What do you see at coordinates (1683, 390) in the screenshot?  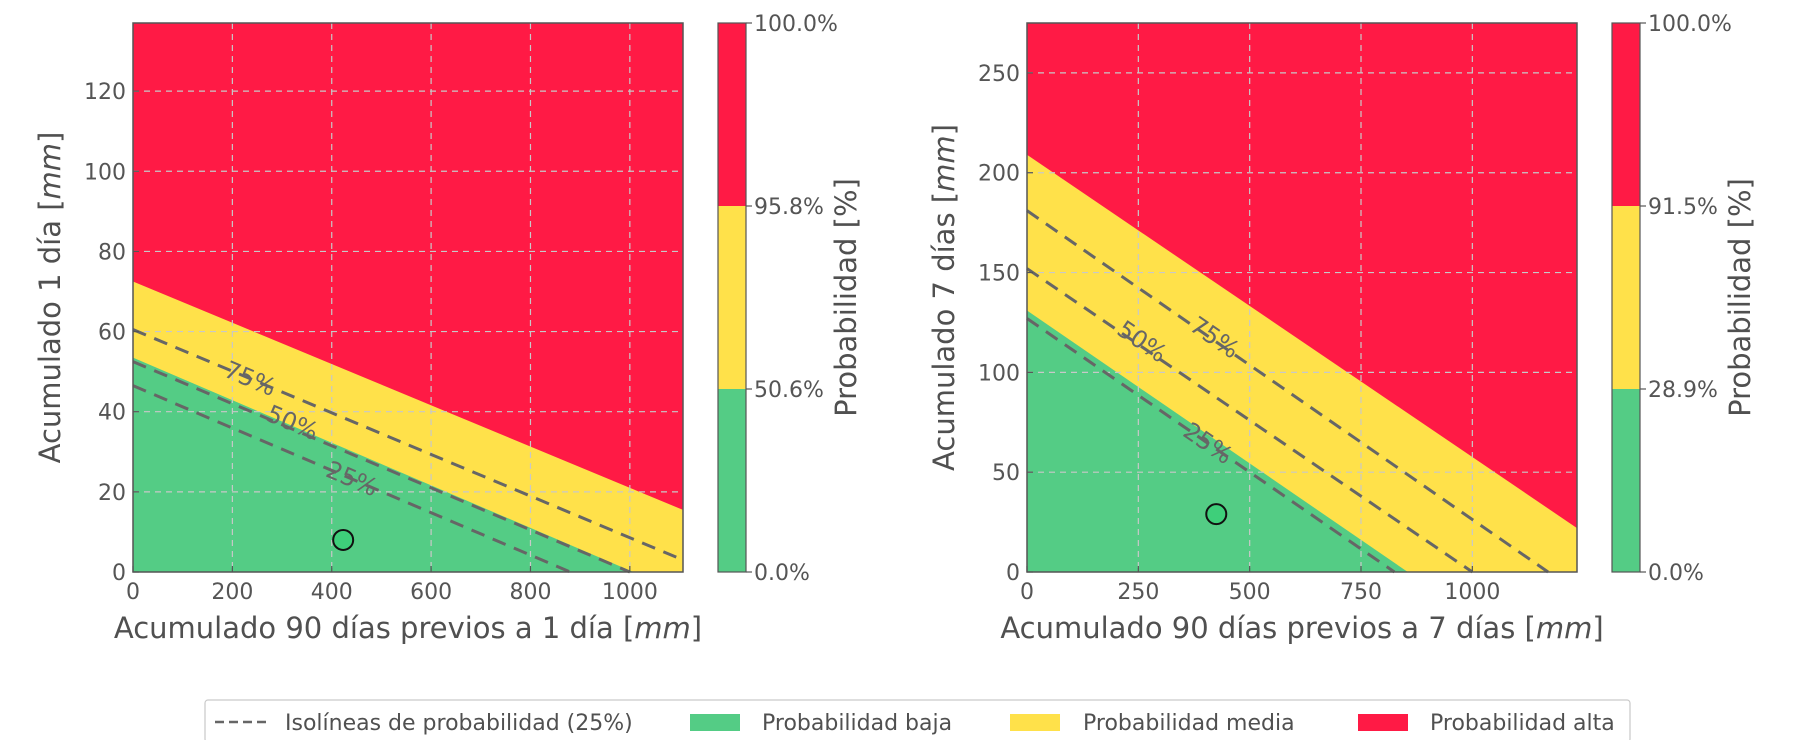 I see `colorbar-tick-label: 28.9%` at bounding box center [1683, 390].